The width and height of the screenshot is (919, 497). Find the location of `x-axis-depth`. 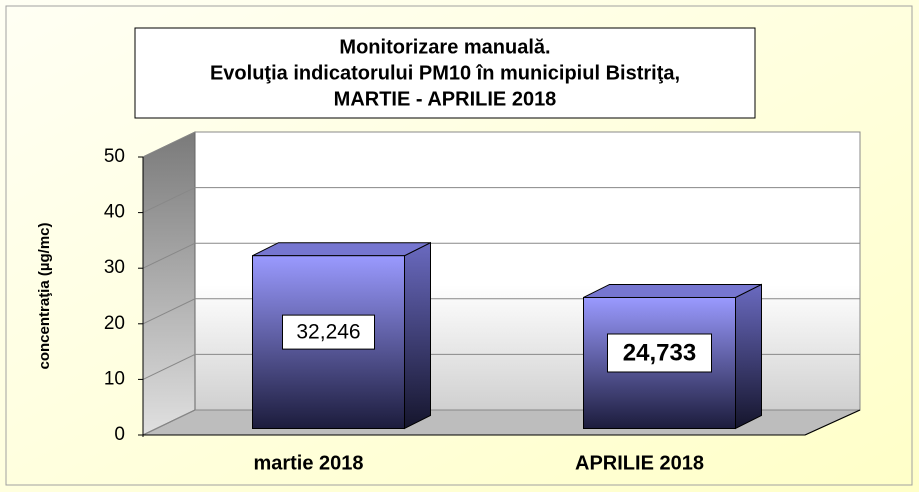

x-axis-depth is located at coordinates (832, 422).